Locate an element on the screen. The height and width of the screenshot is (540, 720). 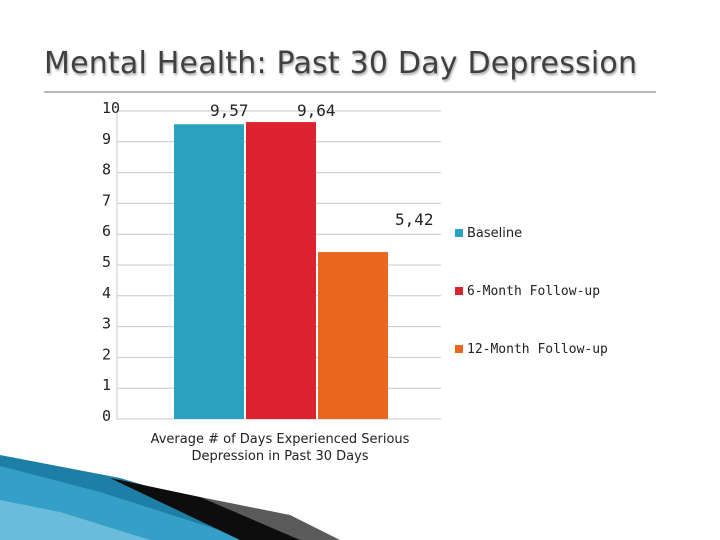
corner-decoration is located at coordinates (170, 497).